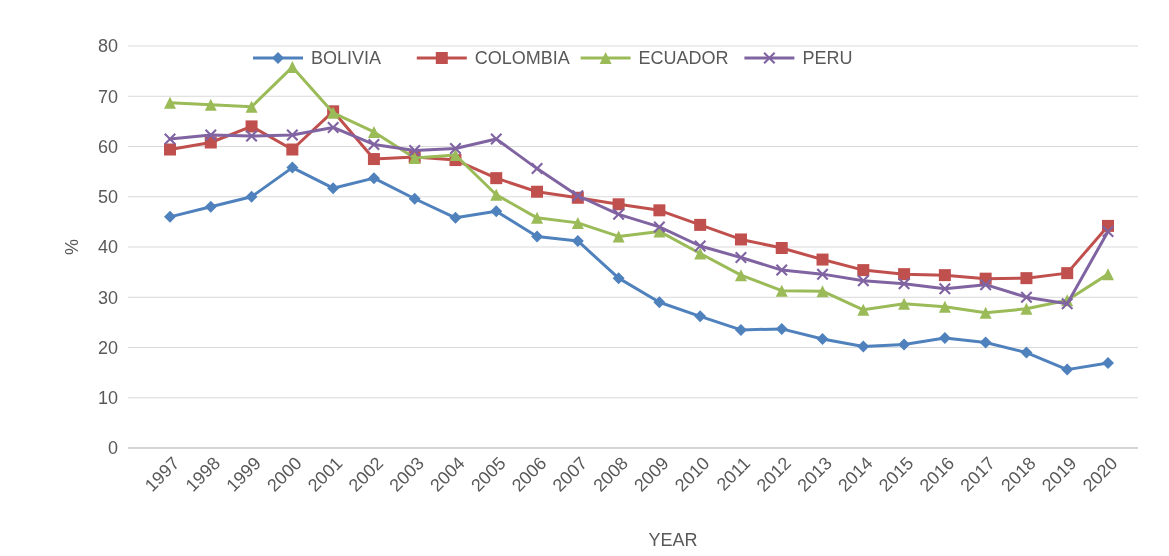 This screenshot has width=1169, height=556. What do you see at coordinates (673, 540) in the screenshot?
I see `x-axis-title: YEAR` at bounding box center [673, 540].